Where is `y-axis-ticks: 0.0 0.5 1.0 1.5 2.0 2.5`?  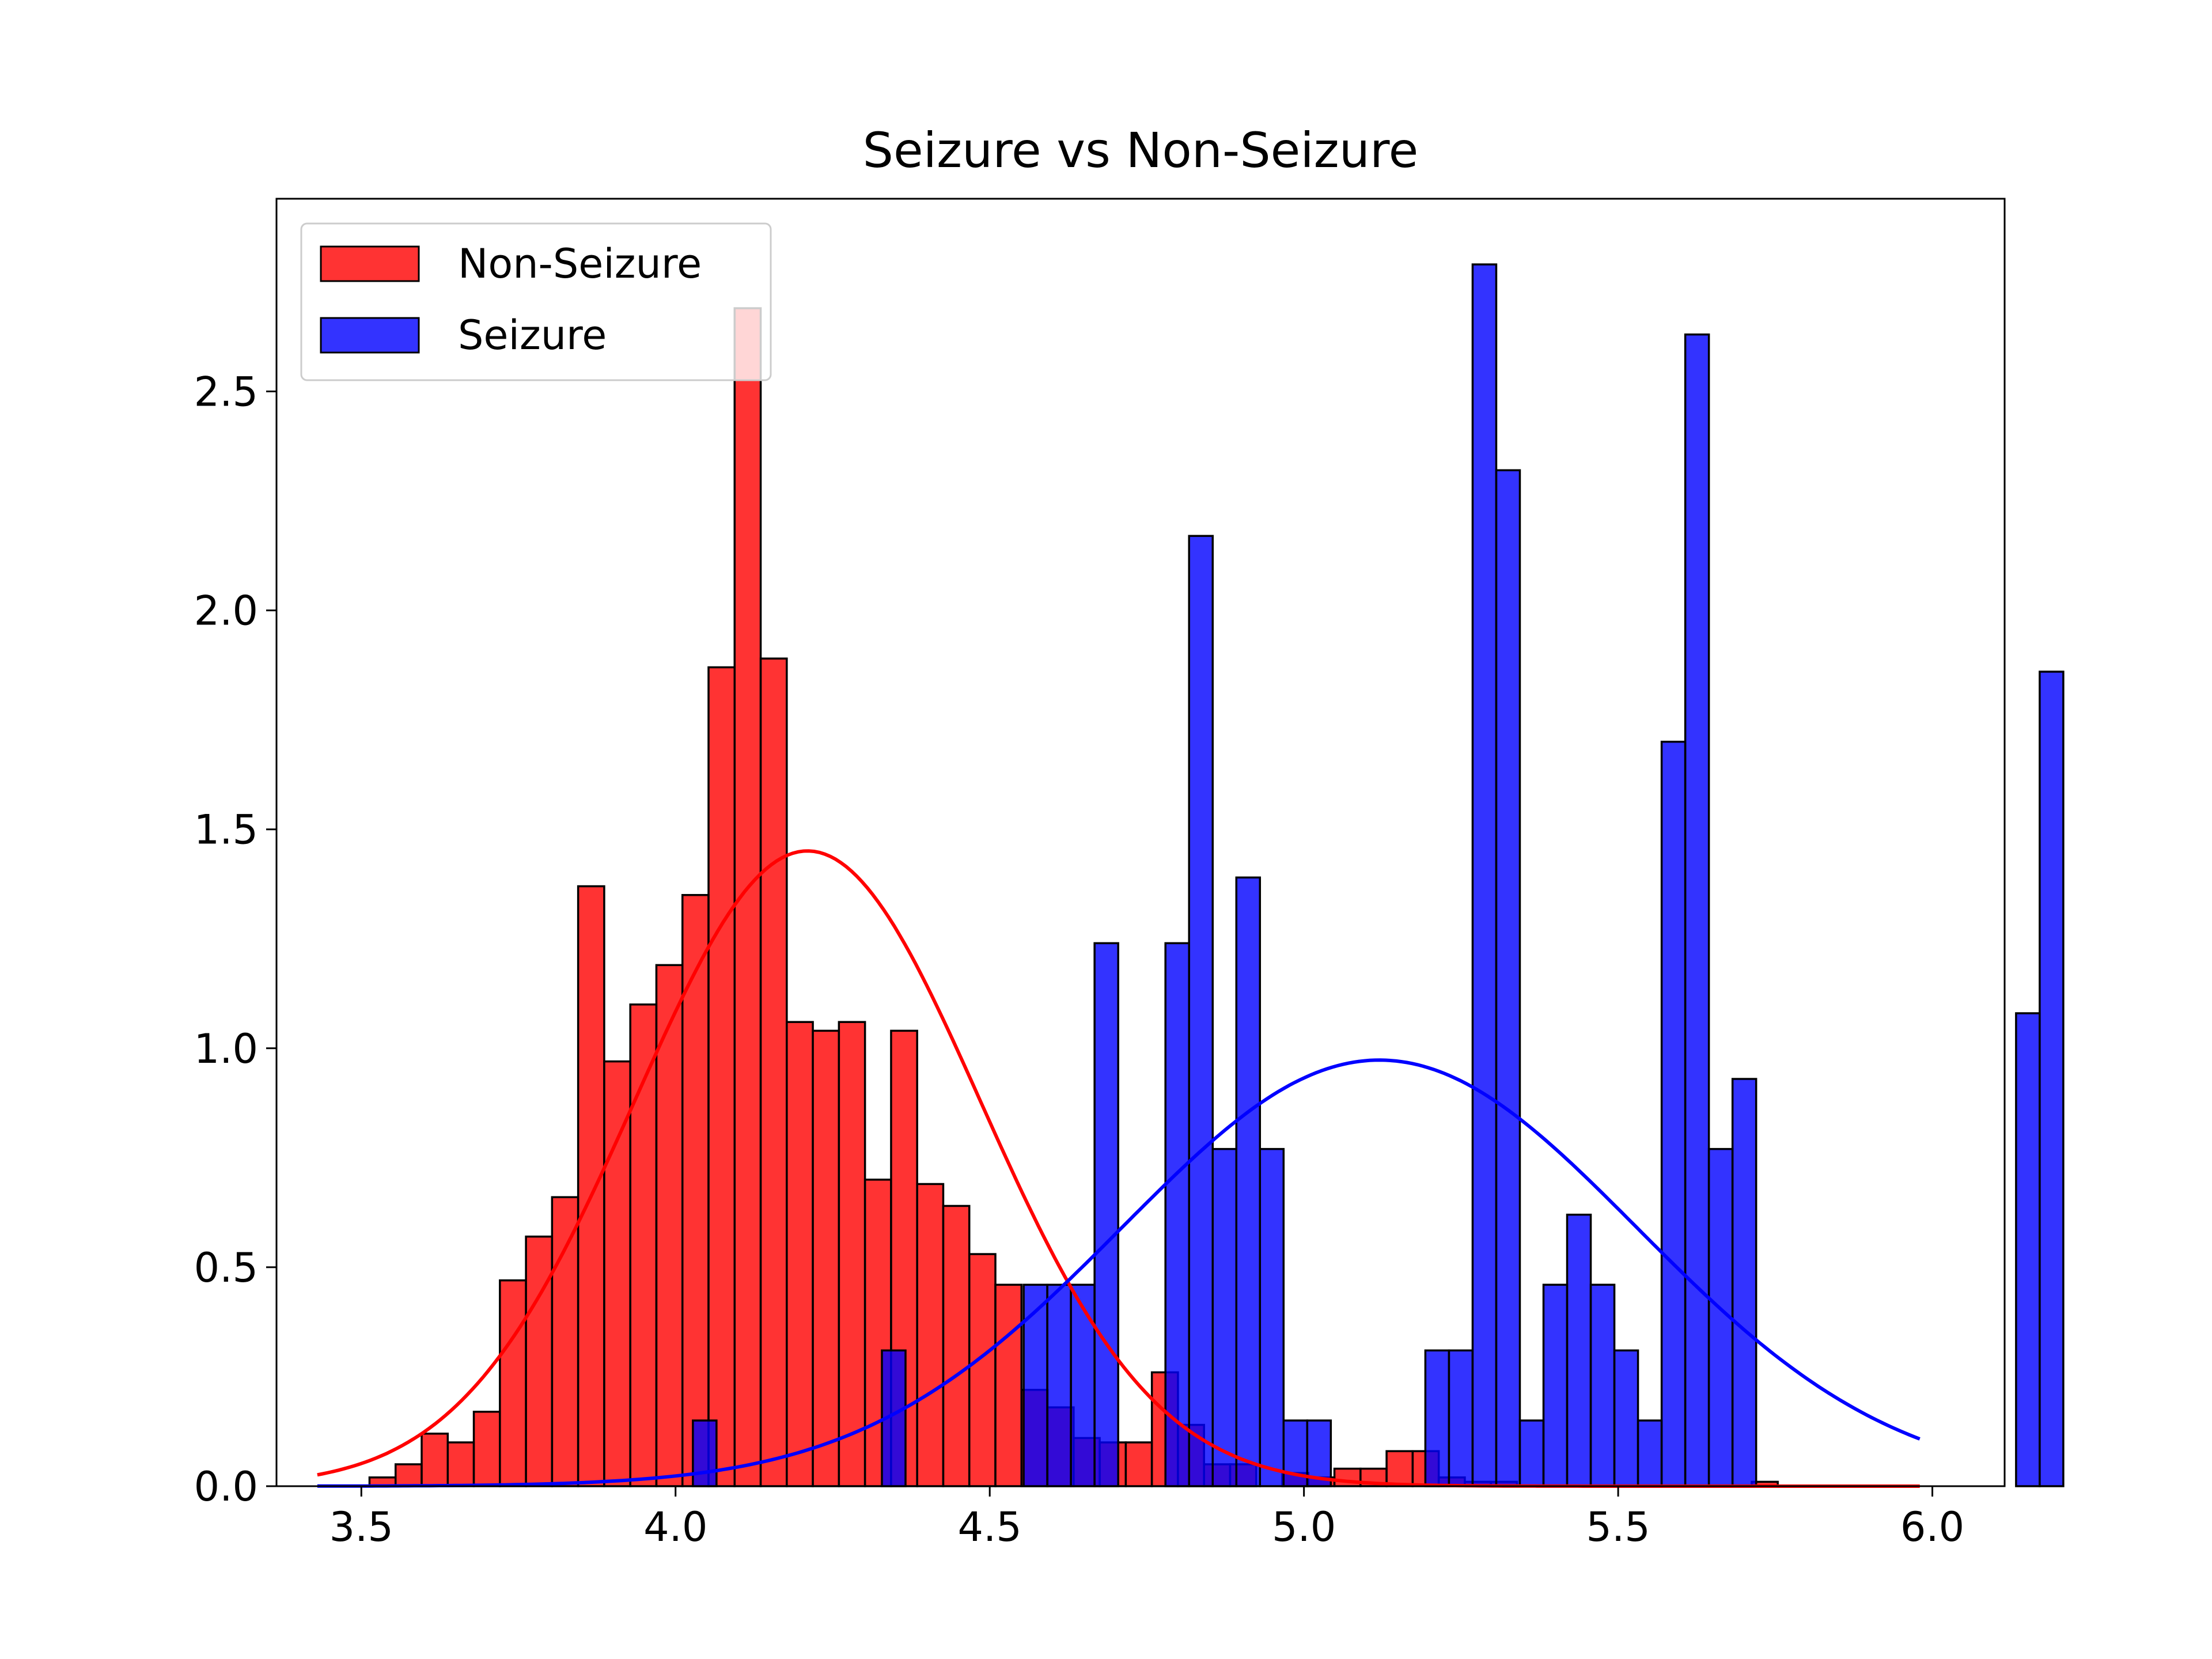
y-axis-ticks: 0.0 0.5 1.0 1.5 2.0 2.5 is located at coordinates (235, 939).